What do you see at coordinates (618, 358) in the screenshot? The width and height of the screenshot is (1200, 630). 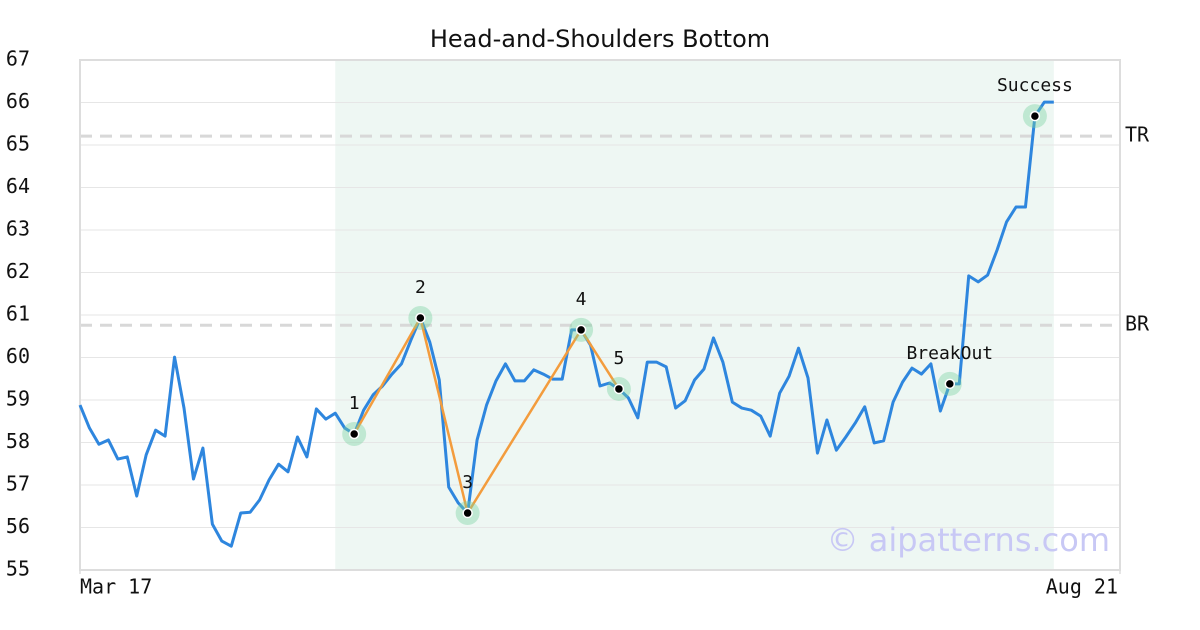 I see `pattern-point-label: 5` at bounding box center [618, 358].